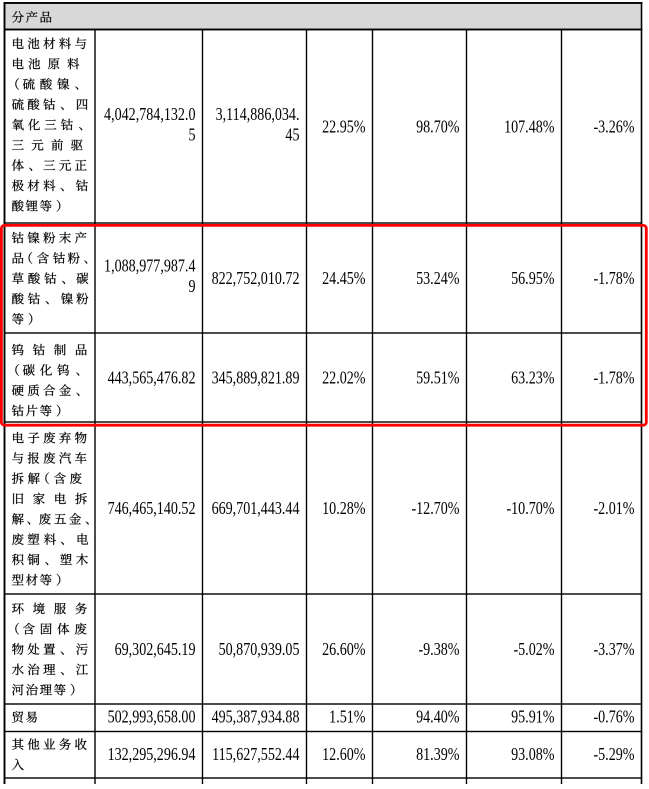  Describe the element at coordinates (343, 279) in the screenshot. I see `svg-text: 24.45%` at that location.